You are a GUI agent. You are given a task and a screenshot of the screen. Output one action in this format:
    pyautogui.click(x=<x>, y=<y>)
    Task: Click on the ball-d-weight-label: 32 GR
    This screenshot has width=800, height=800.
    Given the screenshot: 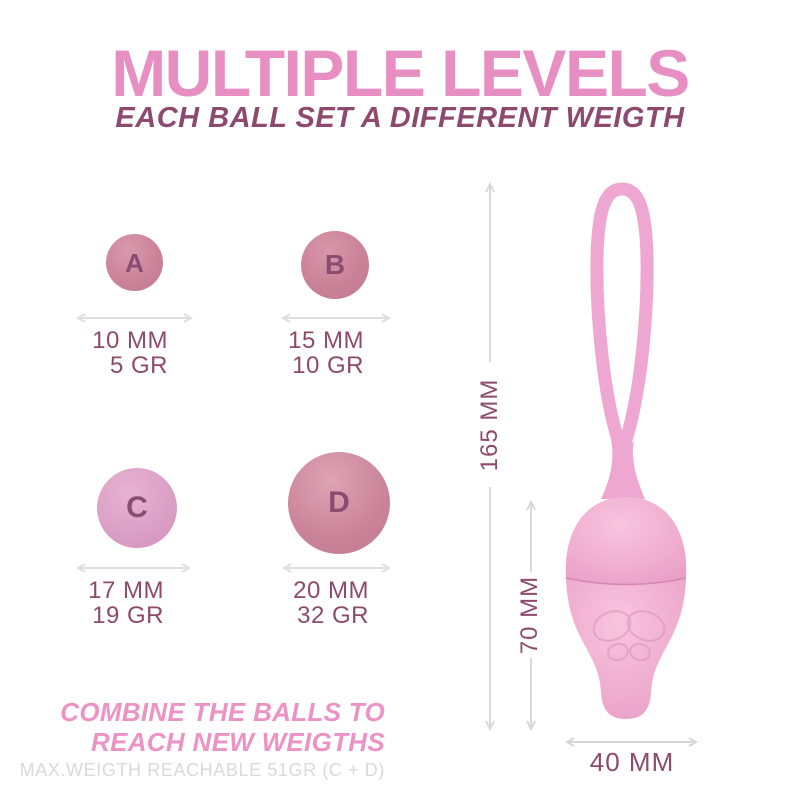 What is the action you would take?
    pyautogui.click(x=333, y=615)
    